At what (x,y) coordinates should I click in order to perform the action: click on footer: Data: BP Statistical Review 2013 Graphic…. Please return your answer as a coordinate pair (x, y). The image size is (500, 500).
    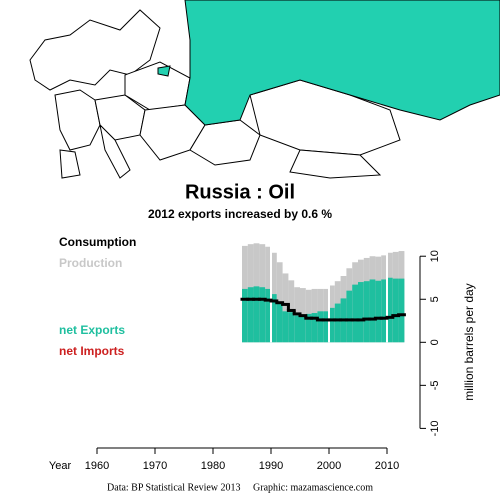
    Looking at the image, I should click on (240, 487).